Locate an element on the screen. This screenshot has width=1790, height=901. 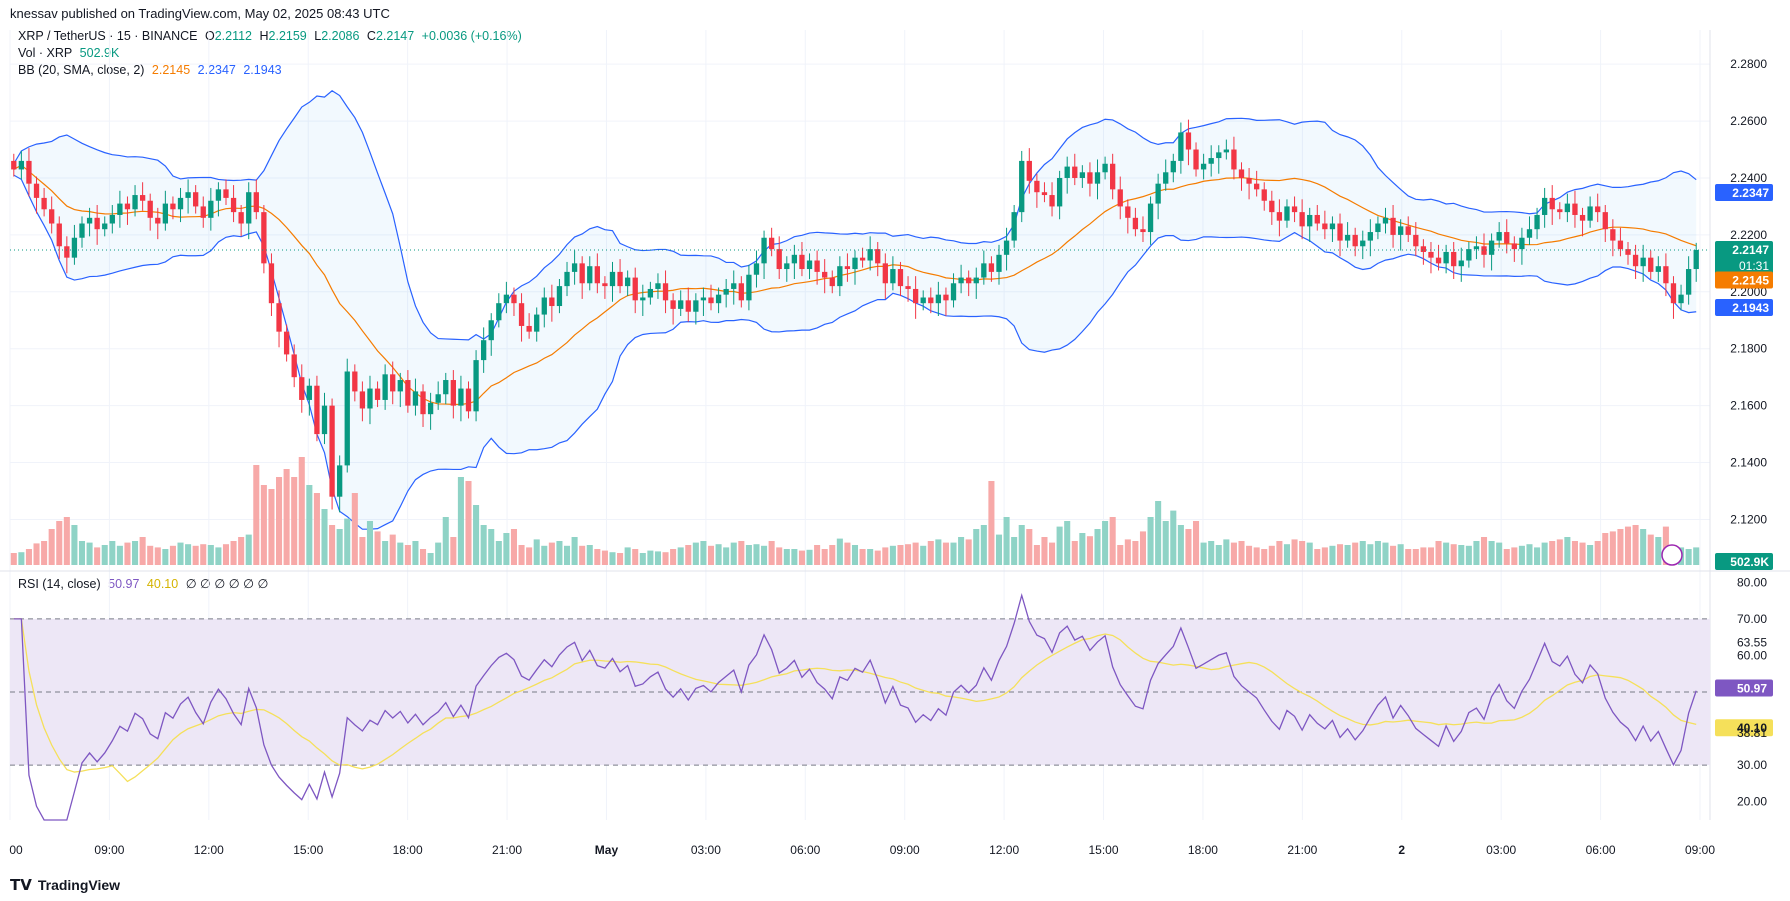
time-tick-label: 03:00 is located at coordinates (1501, 850).